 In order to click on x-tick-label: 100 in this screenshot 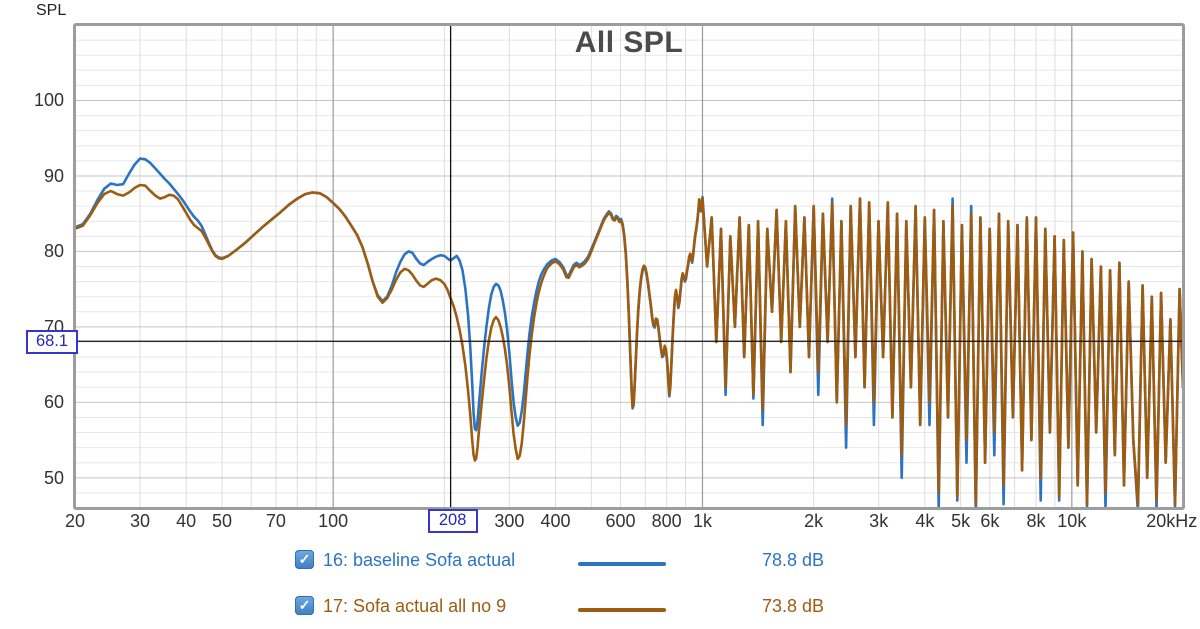, I will do `click(333, 521)`.